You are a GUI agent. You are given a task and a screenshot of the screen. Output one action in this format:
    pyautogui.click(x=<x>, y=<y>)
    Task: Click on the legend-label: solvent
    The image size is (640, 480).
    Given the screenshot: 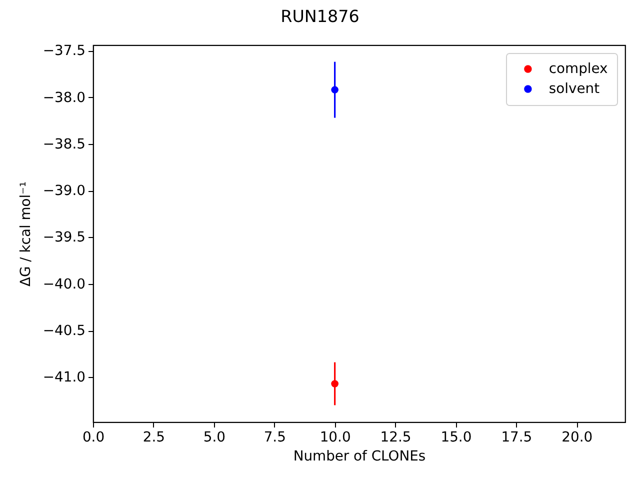 What is the action you would take?
    pyautogui.click(x=574, y=88)
    